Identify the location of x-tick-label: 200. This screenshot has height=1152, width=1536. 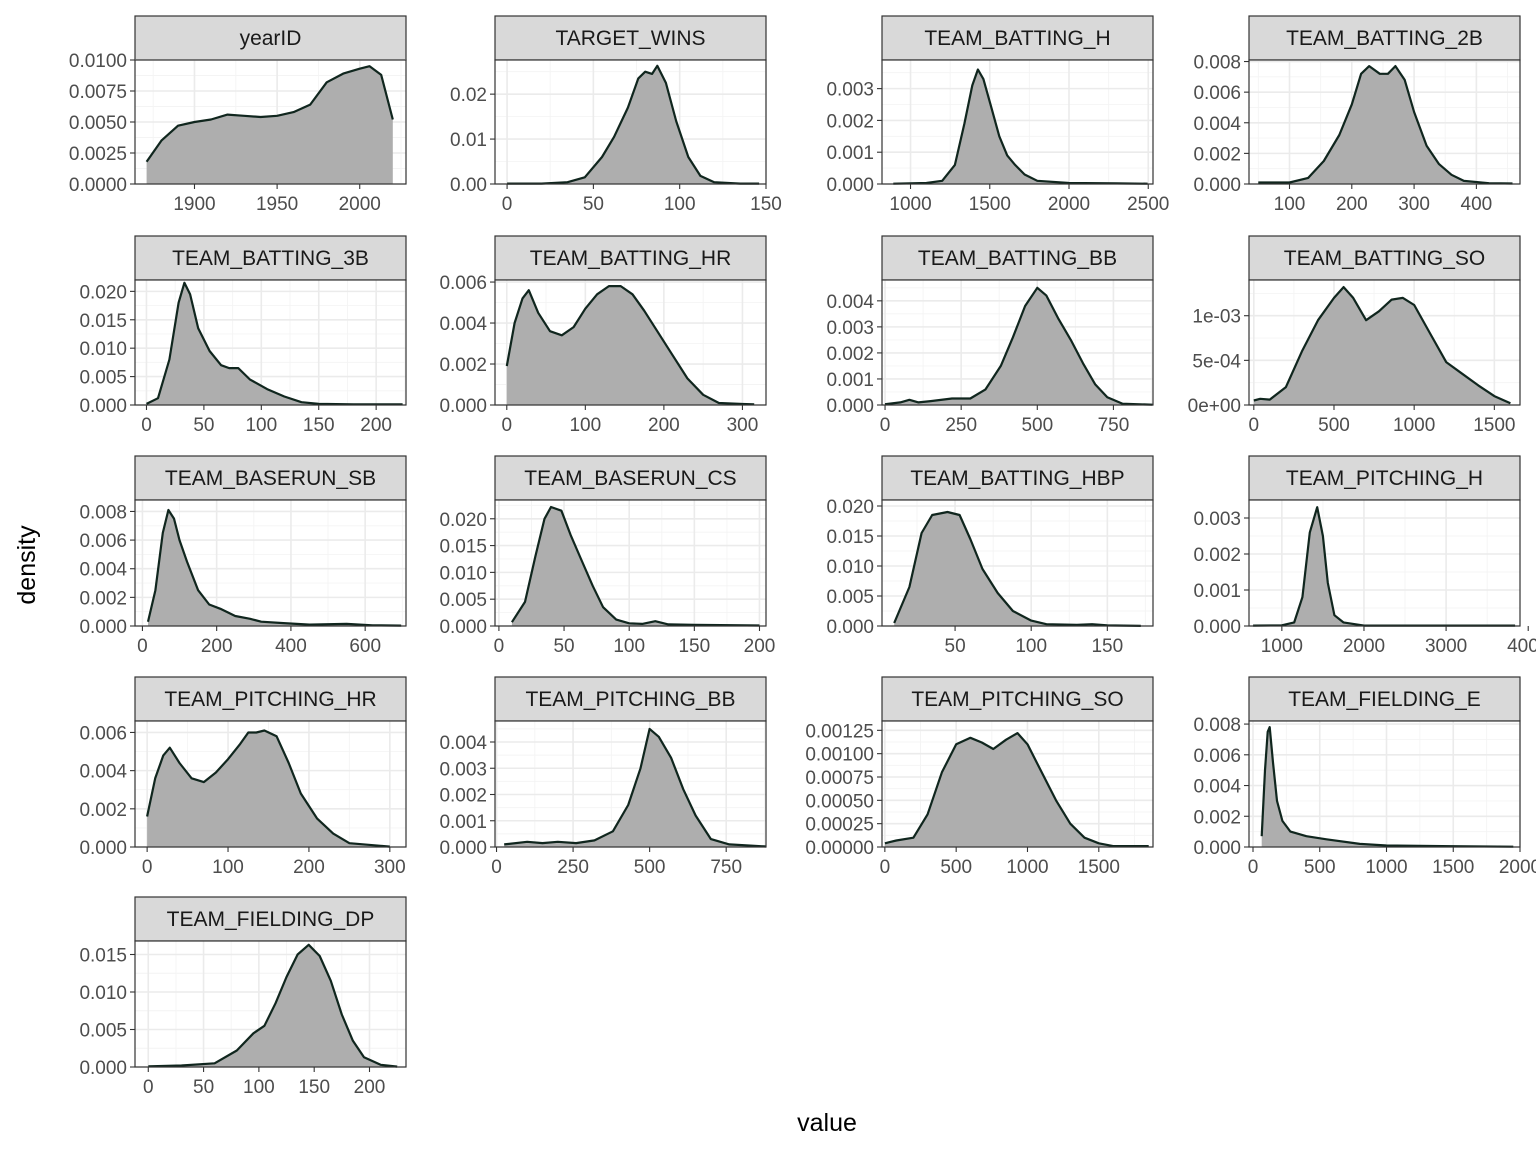
(217, 646).